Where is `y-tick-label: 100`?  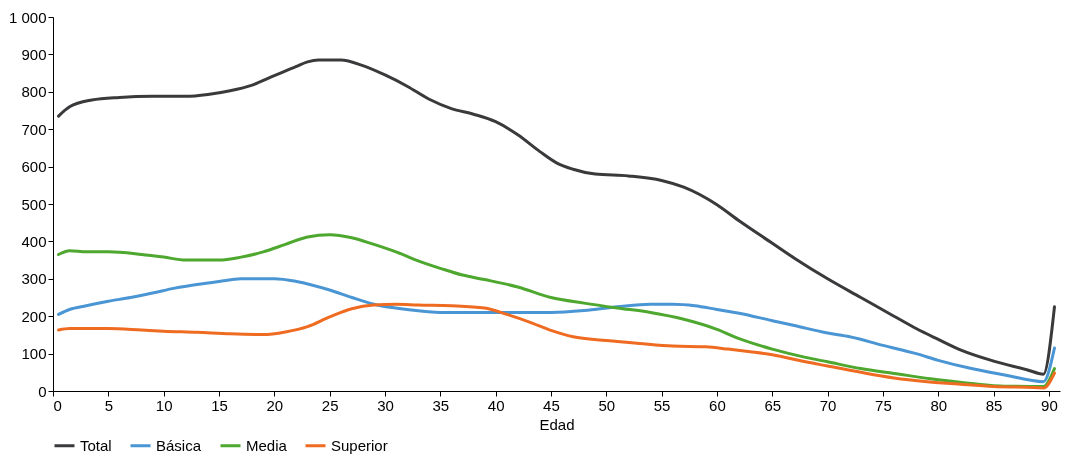 y-tick-label: 100 is located at coordinates (34, 354).